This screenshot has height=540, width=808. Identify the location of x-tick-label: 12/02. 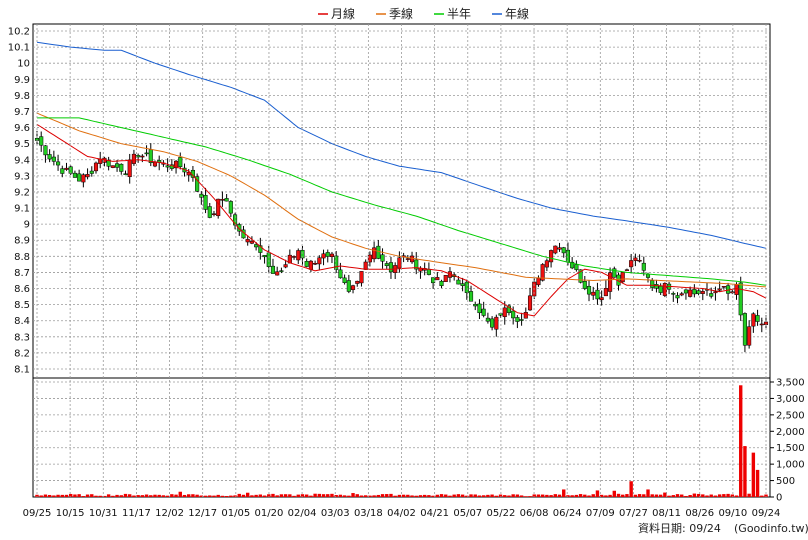
(169, 513).